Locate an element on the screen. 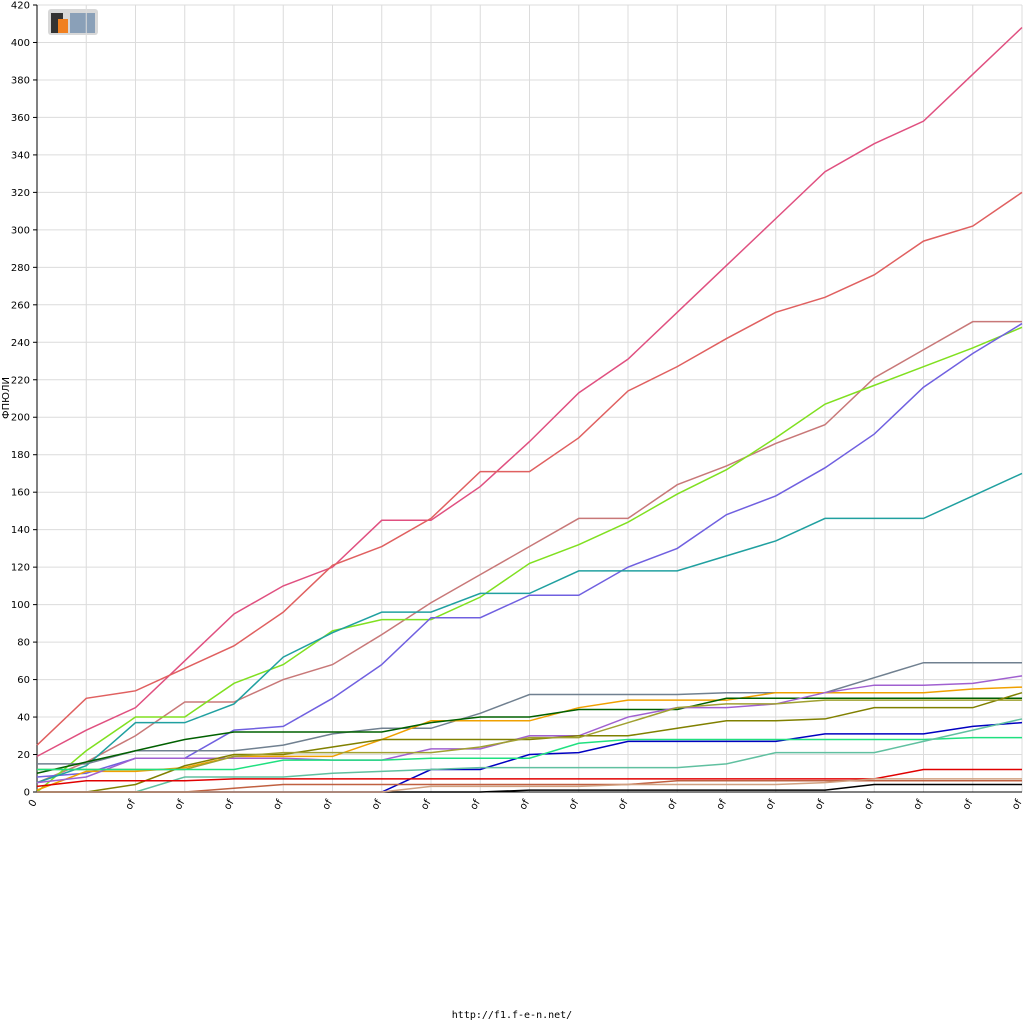  y-tick-label: 140 is located at coordinates (20, 530).